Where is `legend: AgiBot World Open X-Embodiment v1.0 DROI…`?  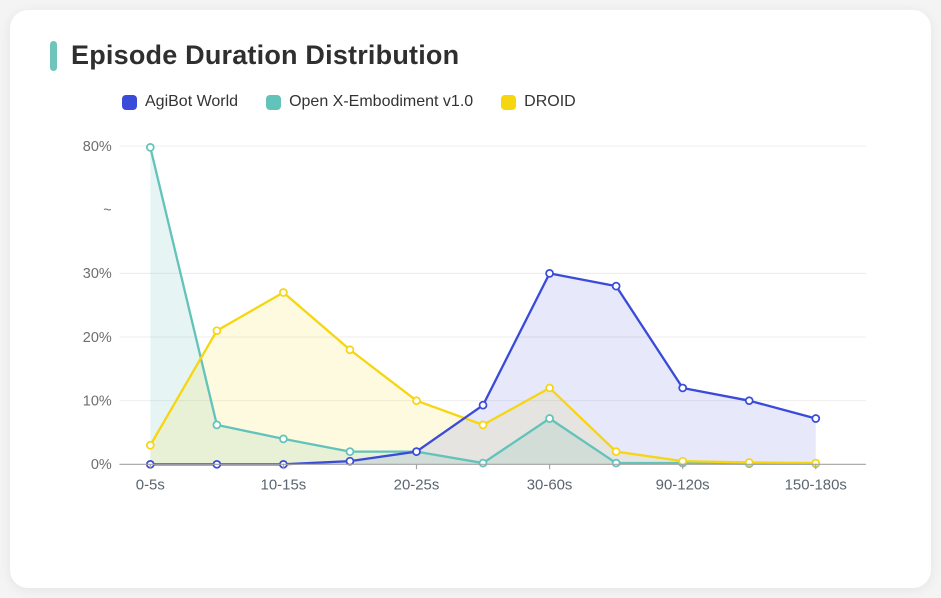 legend: AgiBot World Open X-Embodiment v1.0 DROI… is located at coordinates (506, 102).